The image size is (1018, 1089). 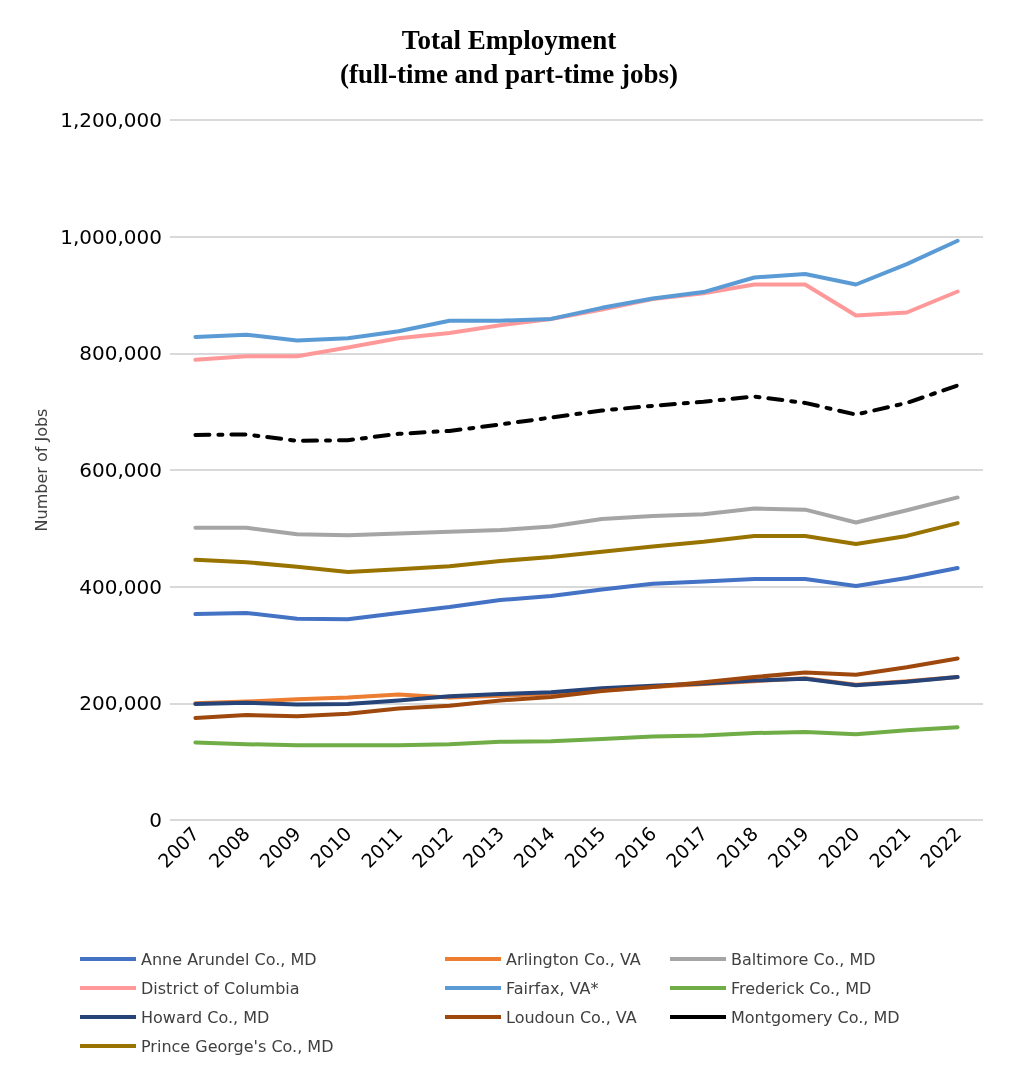 I want to click on y-tick-label: 800,000, so click(x=120, y=353).